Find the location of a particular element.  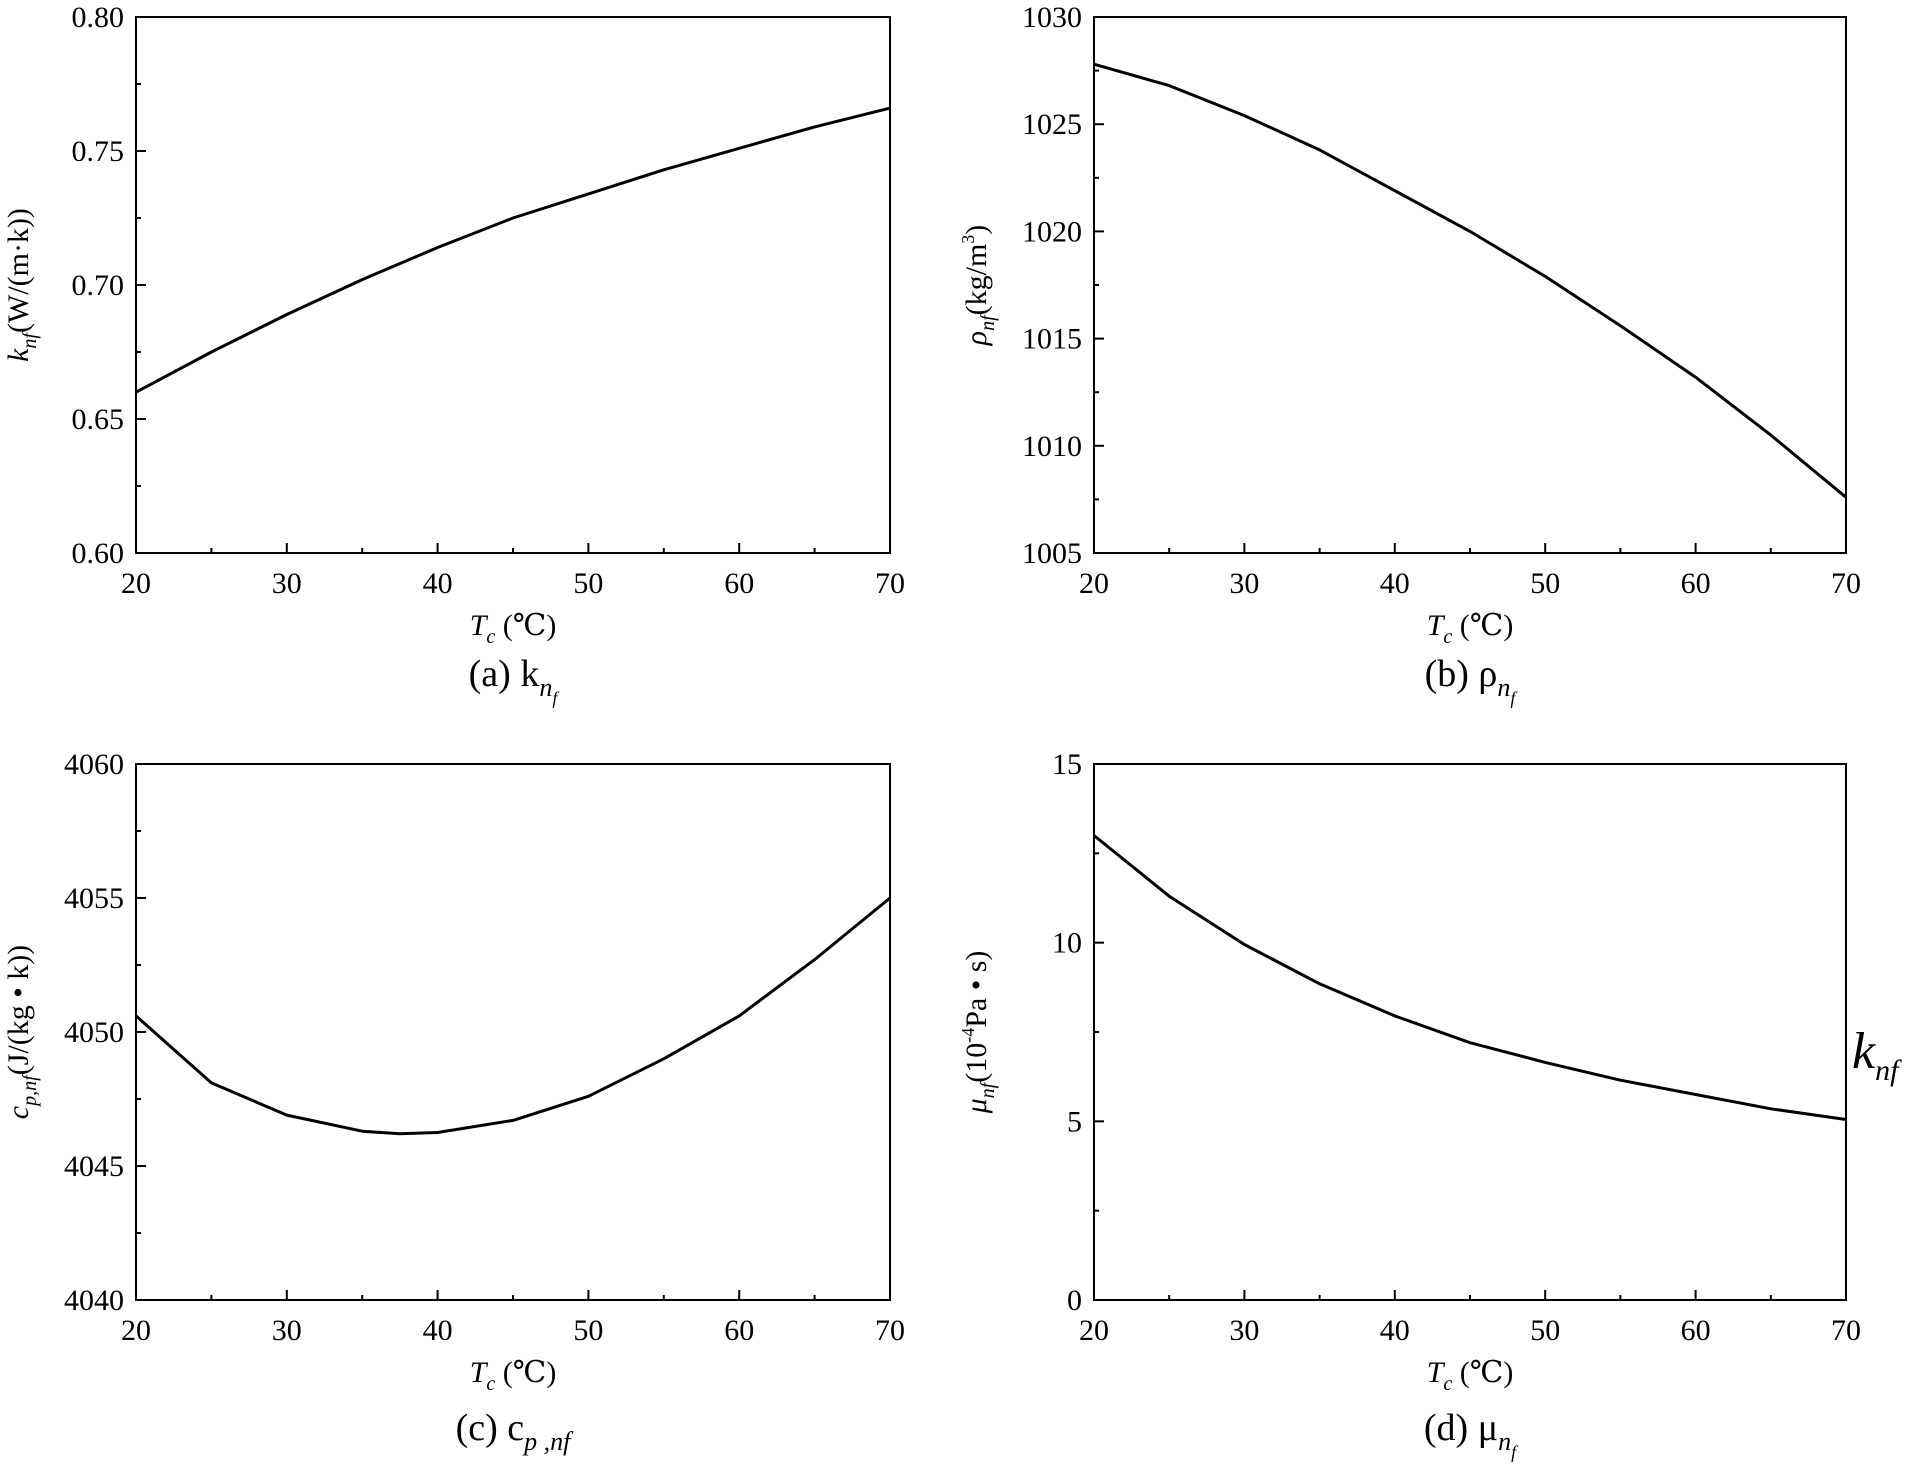

stray-symbol: k is located at coordinates (1864, 1051).